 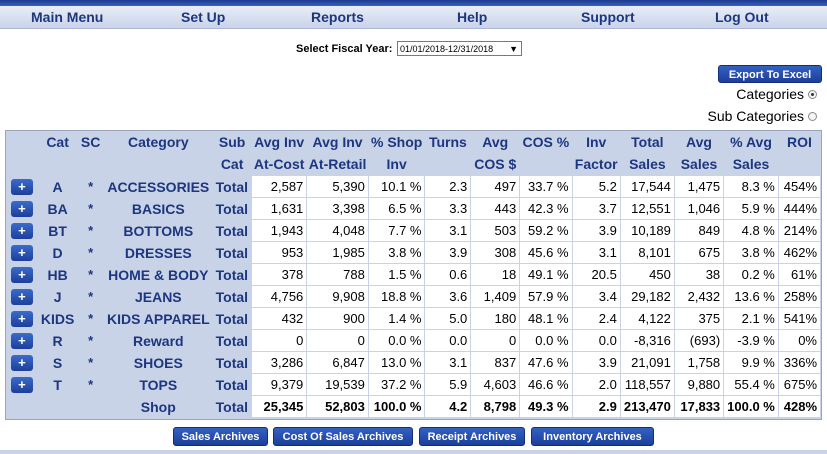 What do you see at coordinates (337, 17) in the screenshot?
I see `menu-reports: Reports` at bounding box center [337, 17].